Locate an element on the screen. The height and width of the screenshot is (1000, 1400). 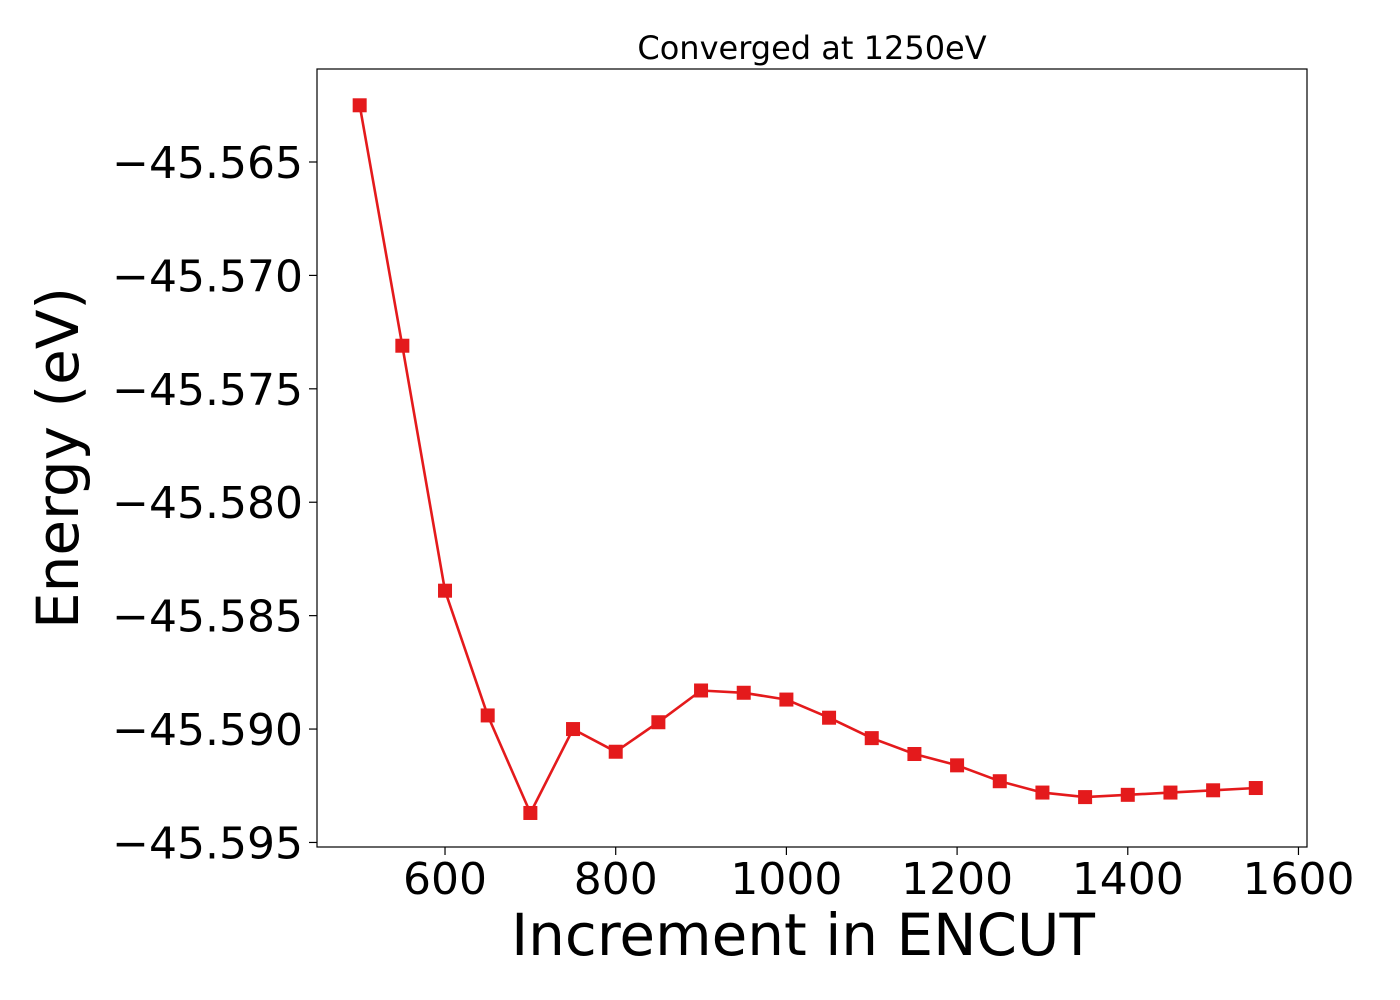
y-tick-label: −45.575 is located at coordinates (207, 390).